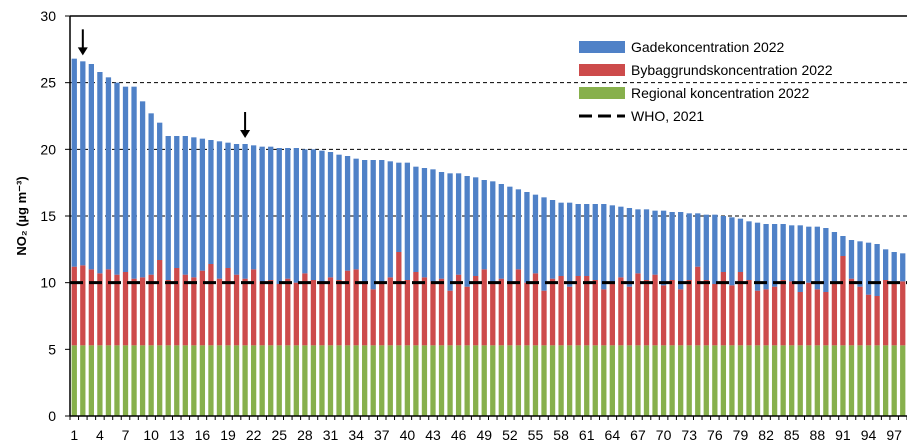 This screenshot has width=907, height=448. What do you see at coordinates (484, 435) in the screenshot?
I see `x-tick-label: 49` at bounding box center [484, 435].